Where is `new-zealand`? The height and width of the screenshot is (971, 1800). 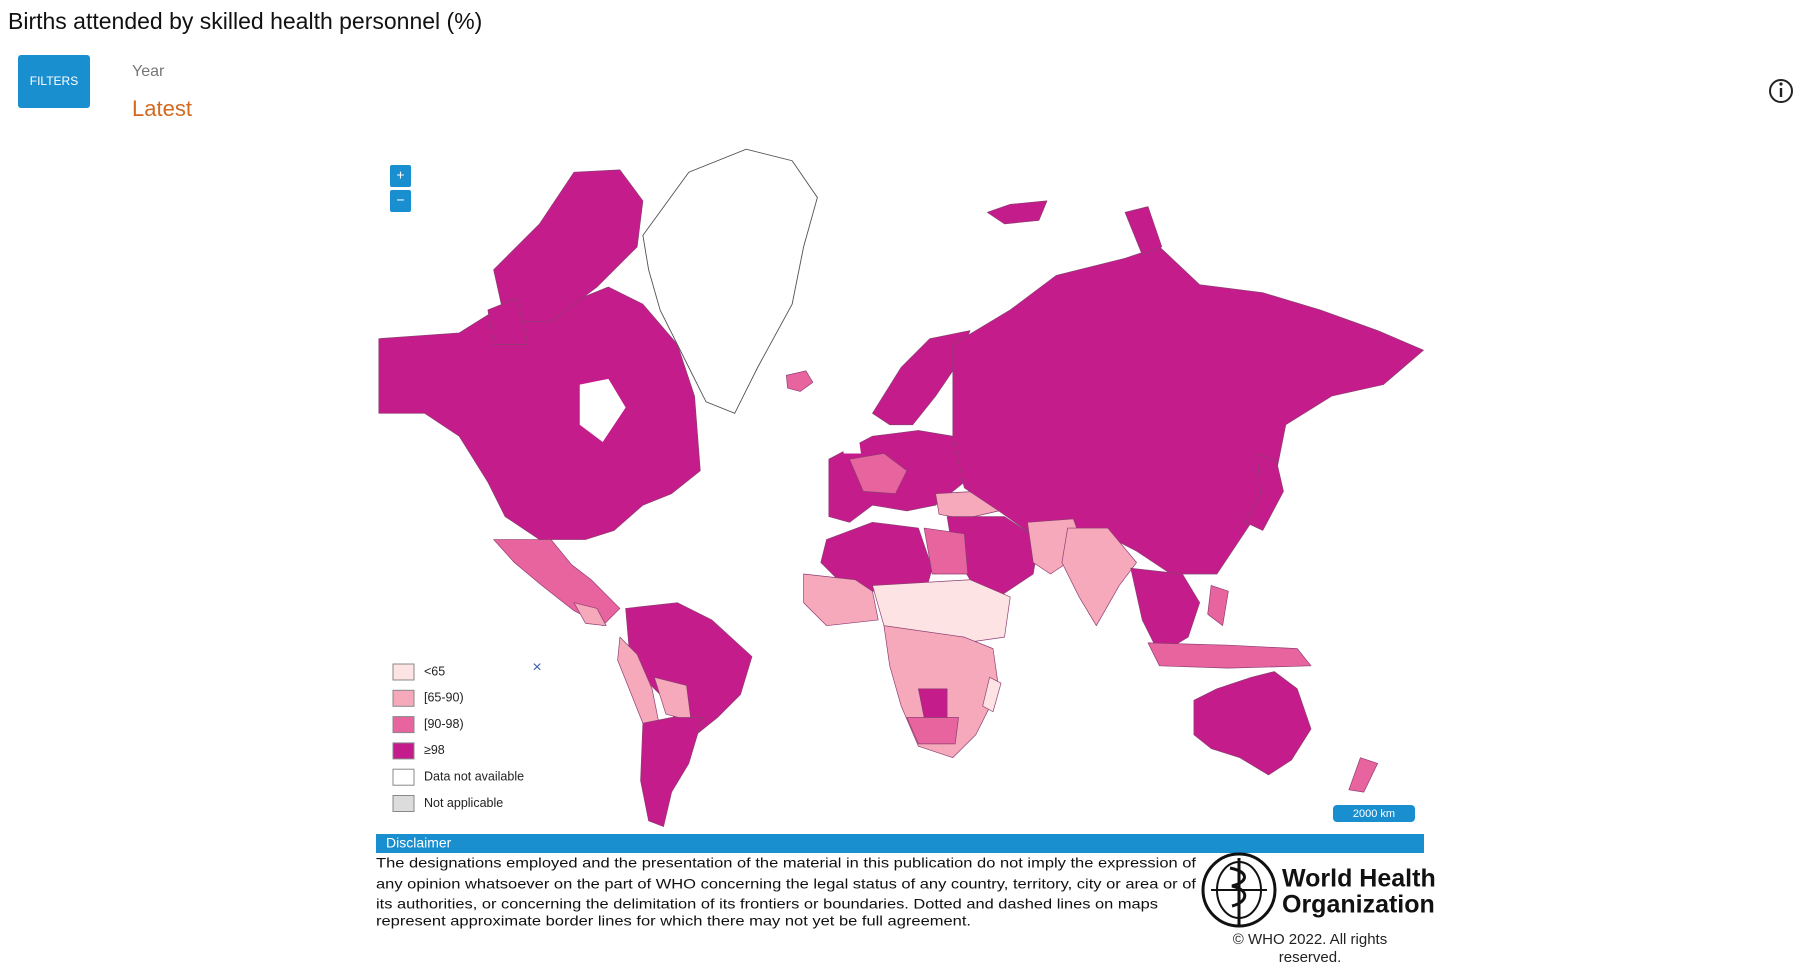 new-zealand is located at coordinates (1363, 775).